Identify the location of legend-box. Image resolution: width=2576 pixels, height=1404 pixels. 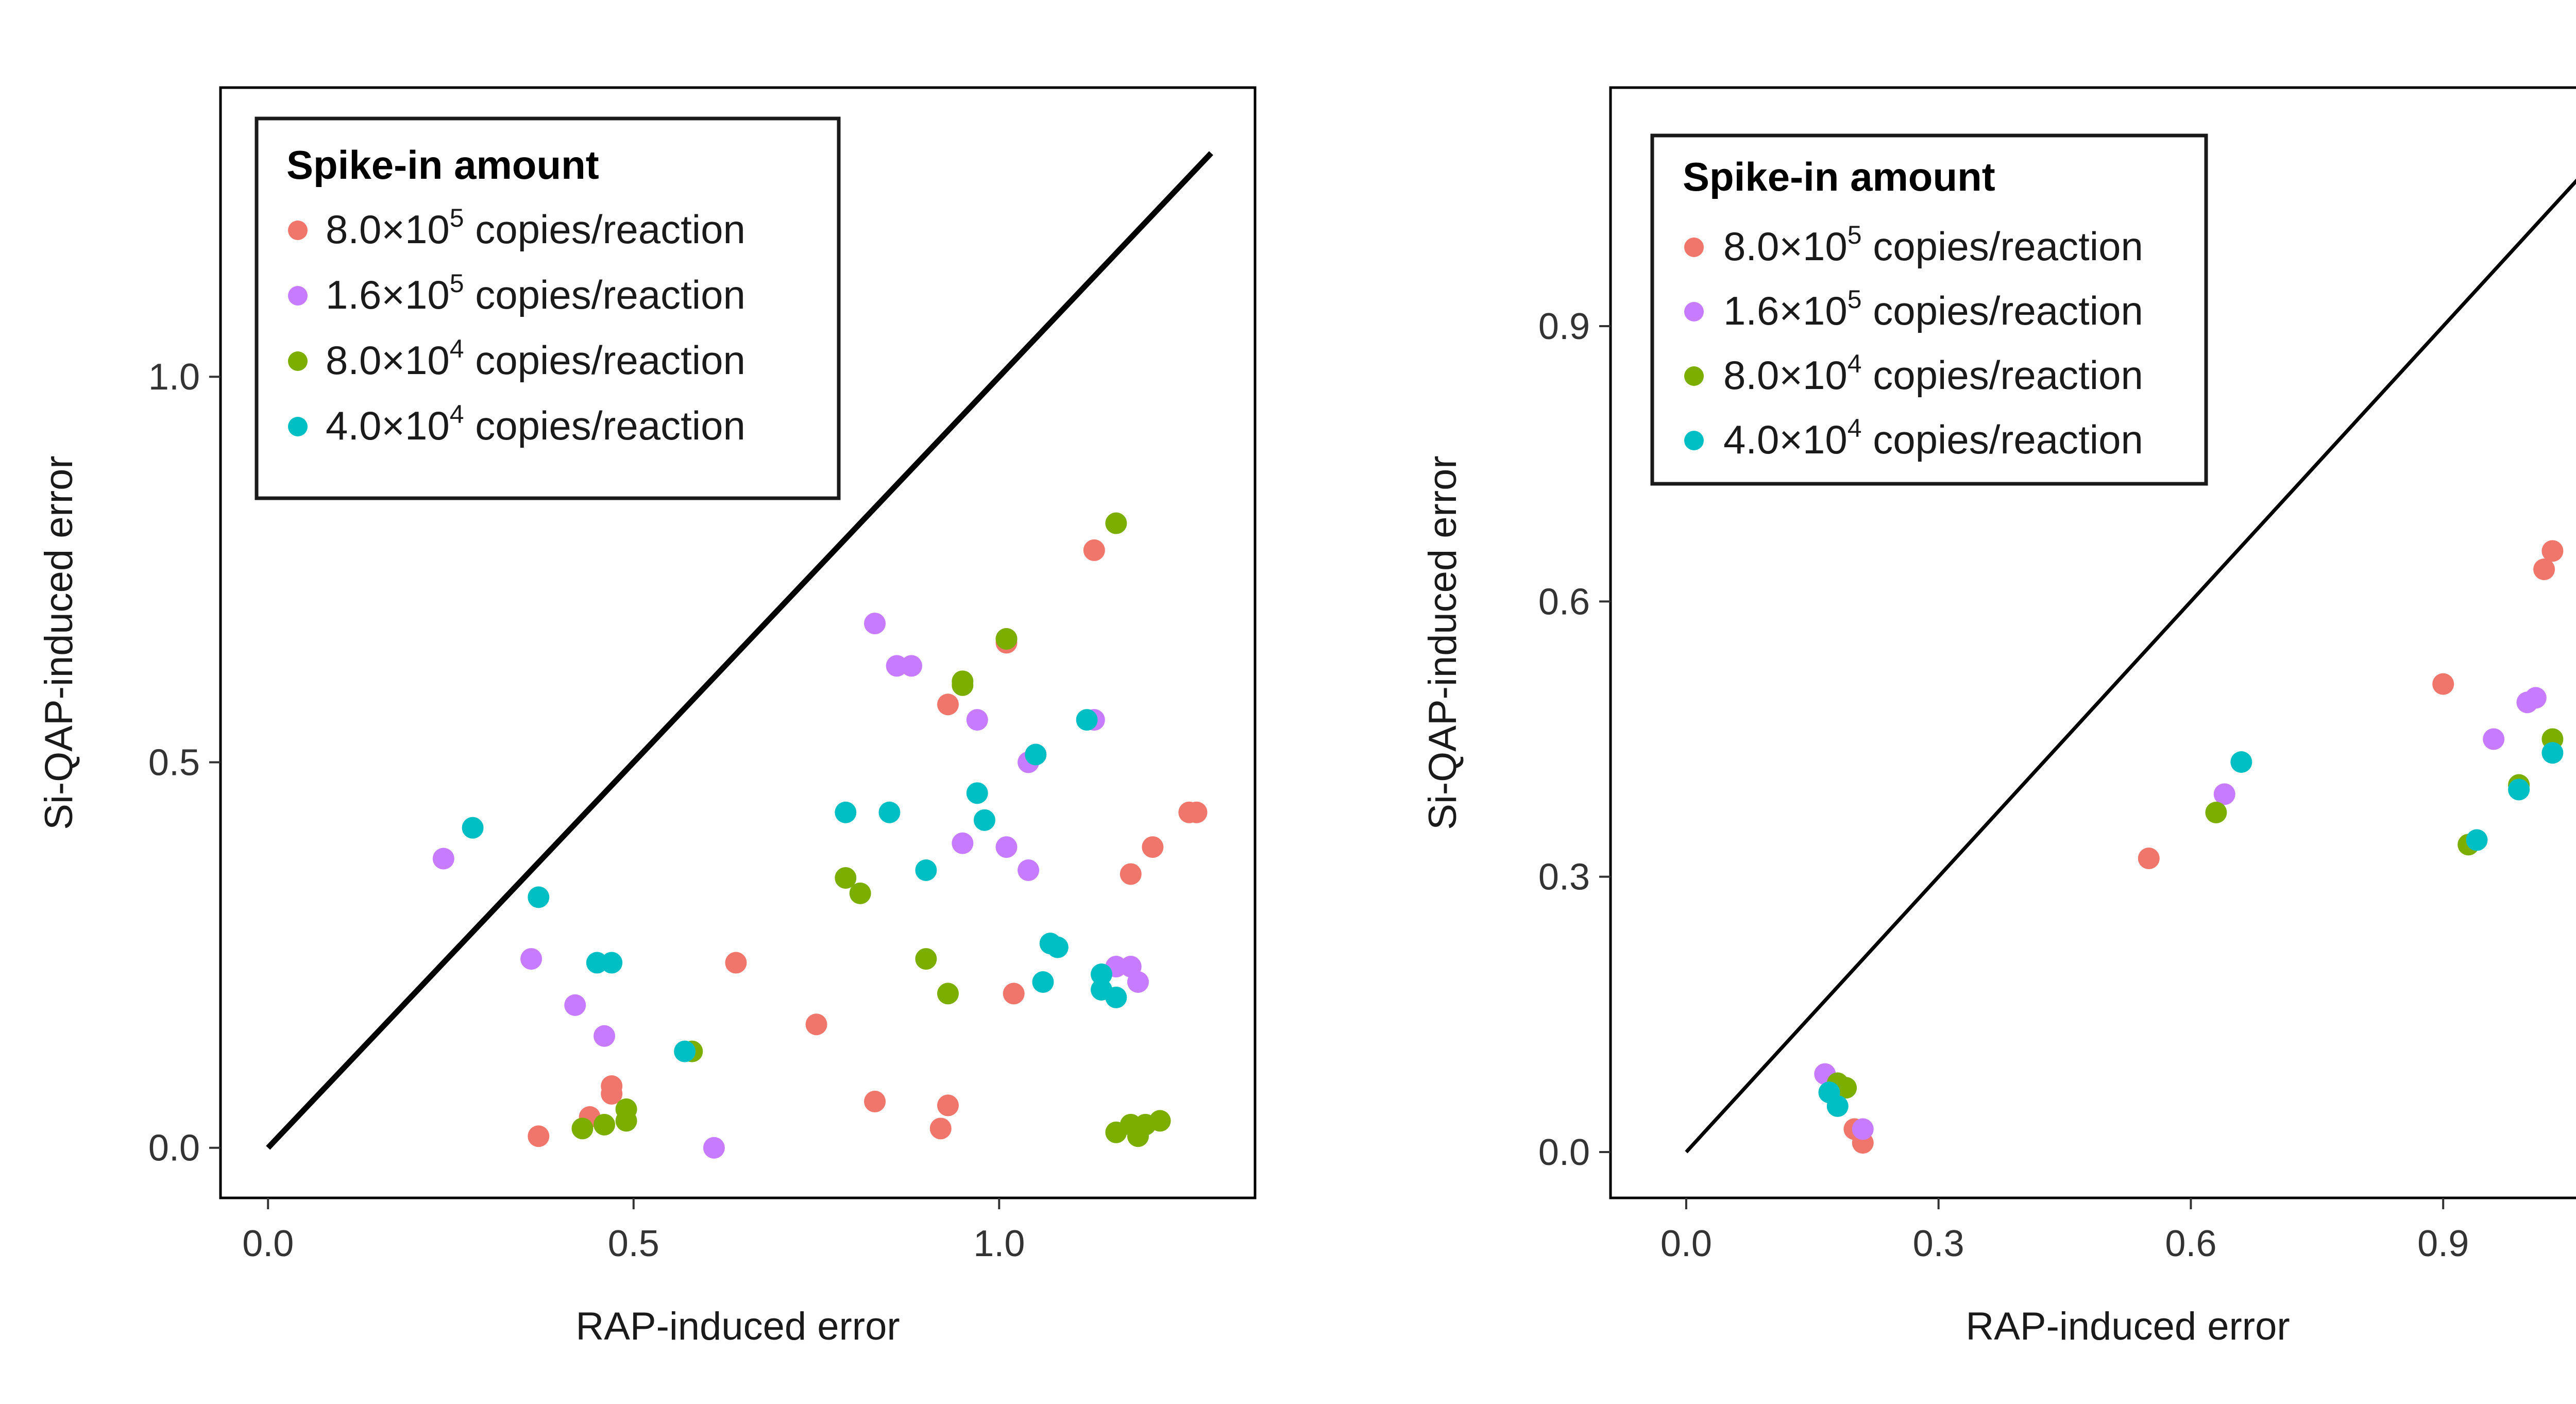
(548, 308).